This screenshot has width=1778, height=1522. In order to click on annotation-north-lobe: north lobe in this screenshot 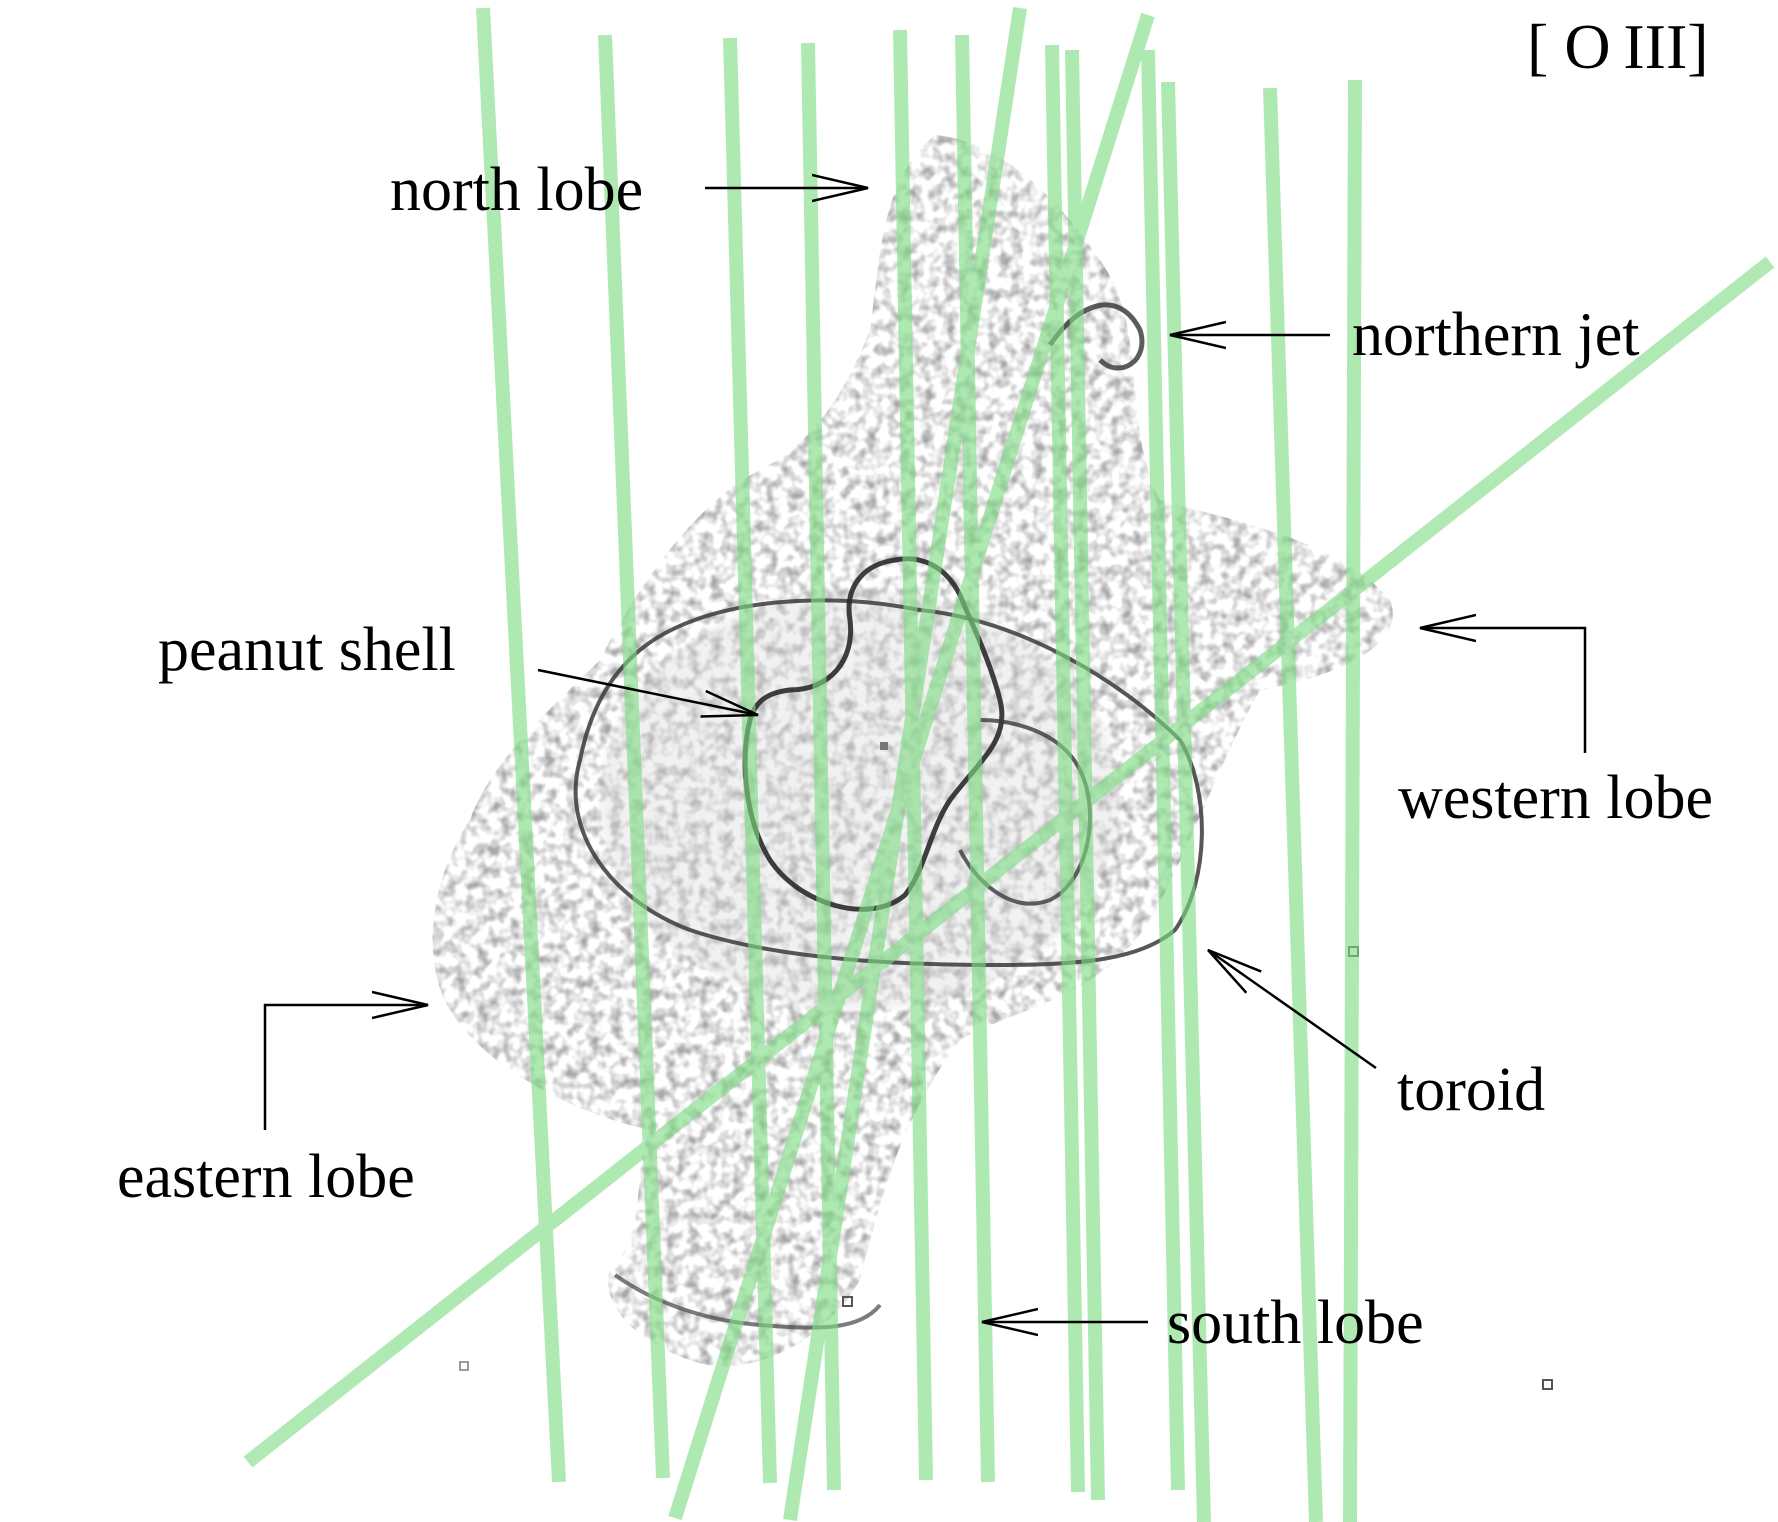, I will do `click(629, 190)`.